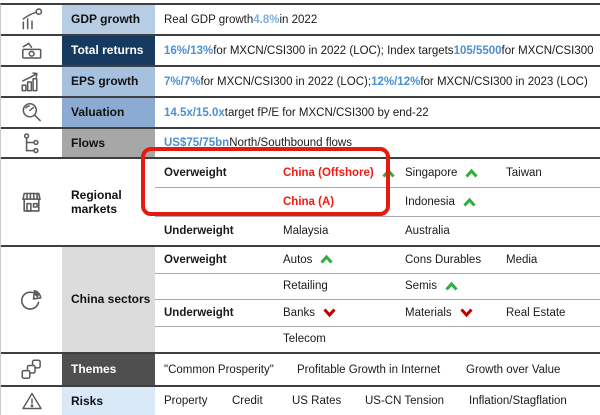 Image resolution: width=600 pixels, height=415 pixels. I want to click on eps-value-1: 7%/7%, so click(182, 81).